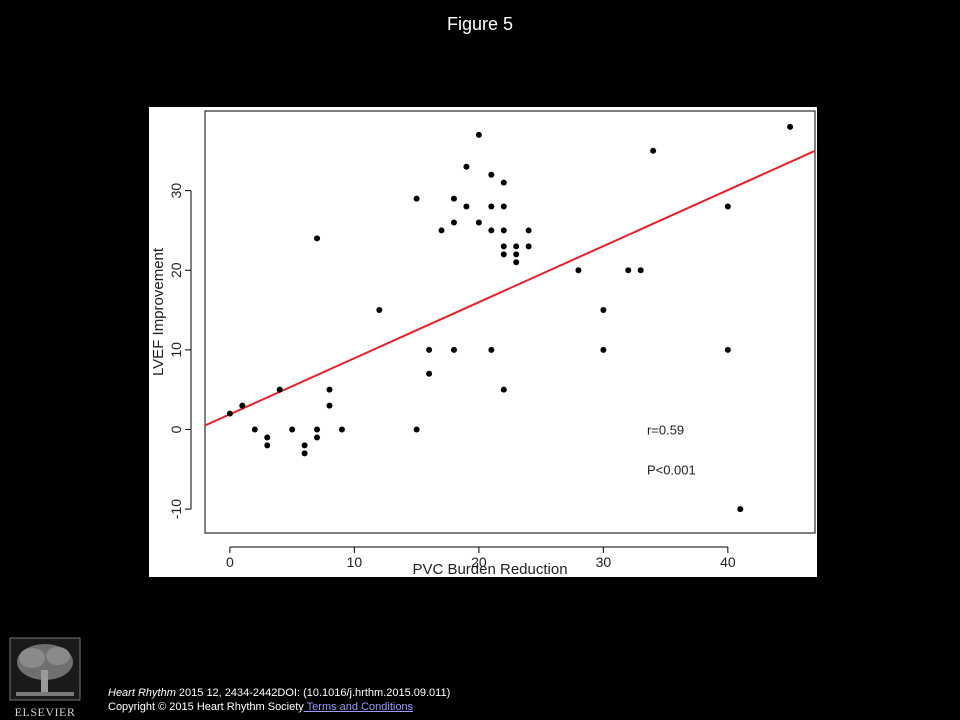 The height and width of the screenshot is (720, 960). Describe the element at coordinates (665, 429) in the screenshot. I see `annotation-text: r=0.59` at that location.